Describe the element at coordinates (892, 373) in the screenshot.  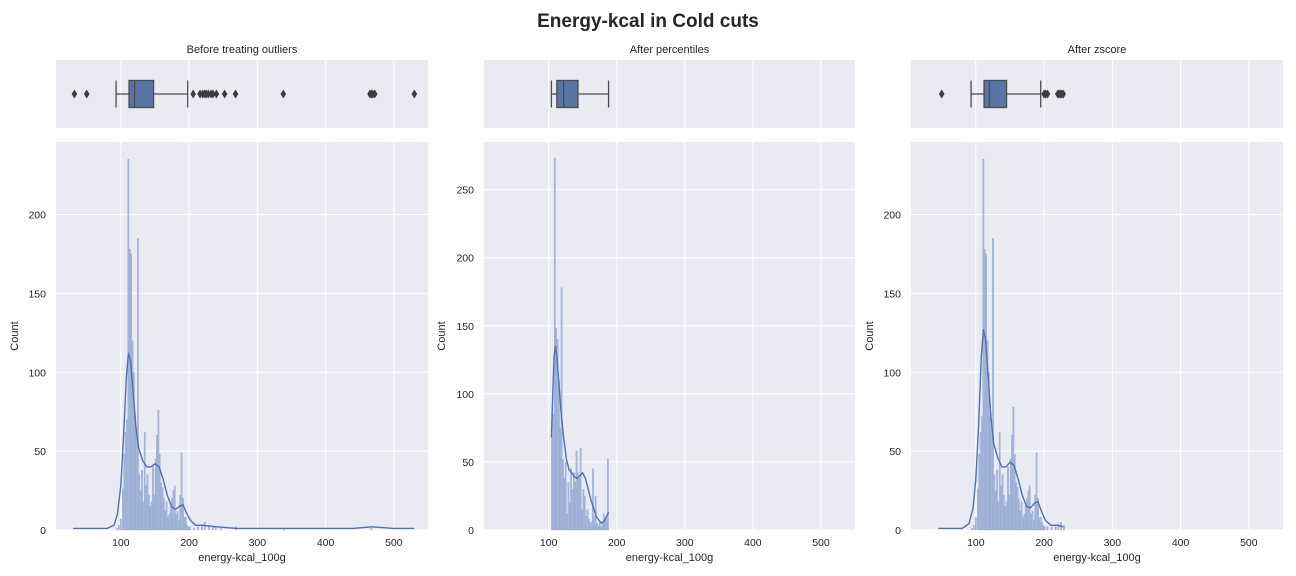
I see `y-tick-label: 100` at that location.